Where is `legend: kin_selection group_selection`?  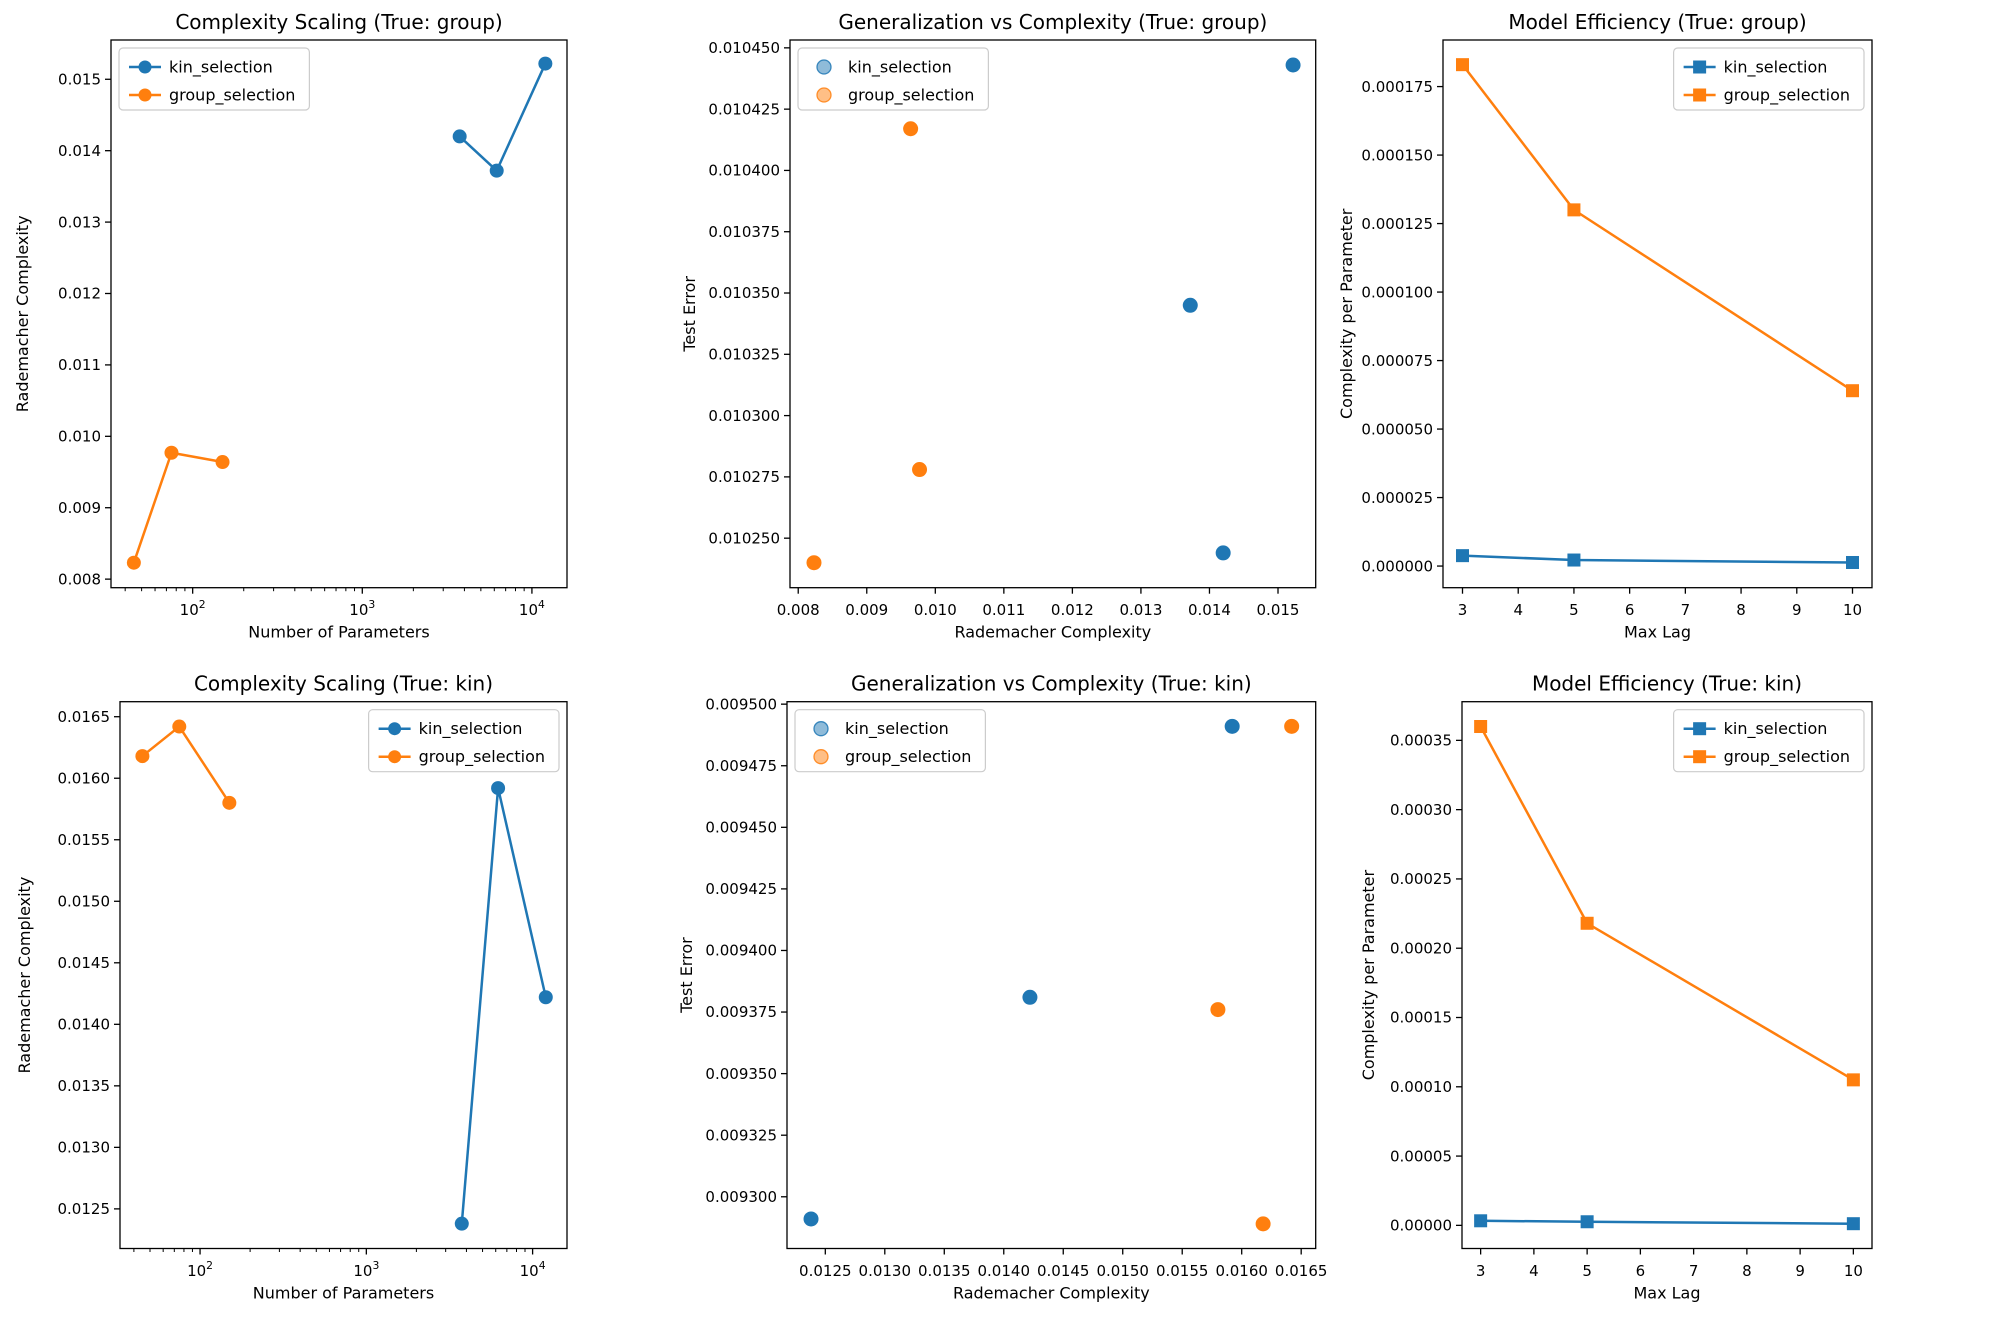 legend: kin_selection group_selection is located at coordinates (464, 741).